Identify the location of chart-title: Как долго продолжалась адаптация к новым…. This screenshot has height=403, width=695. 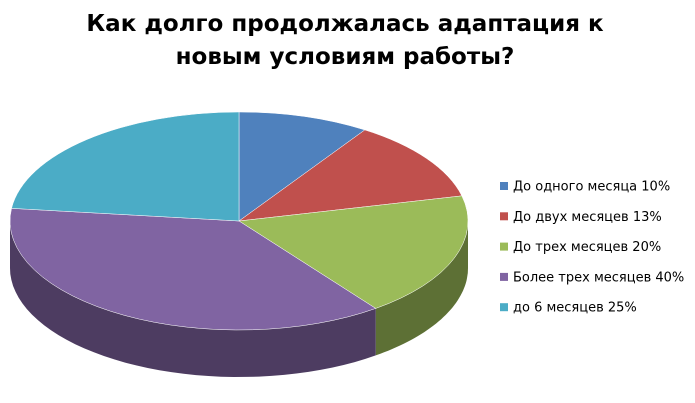
(345, 40).